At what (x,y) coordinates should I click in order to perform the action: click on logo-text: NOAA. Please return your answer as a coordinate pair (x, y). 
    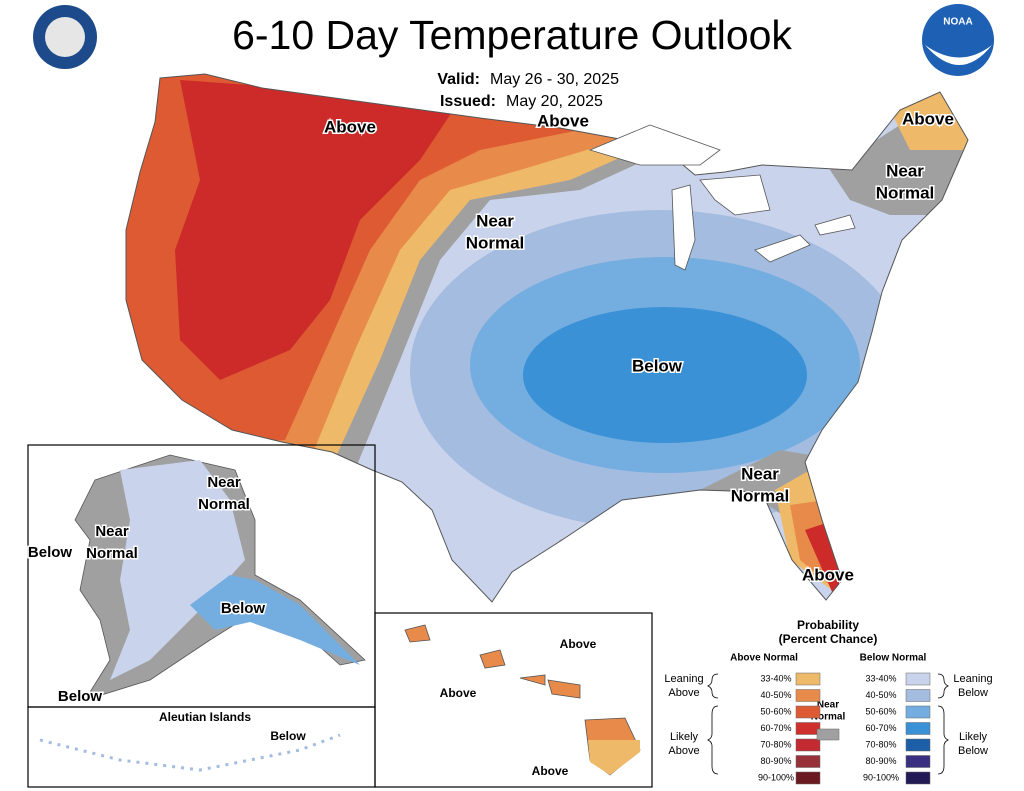
    Looking at the image, I should click on (957, 22).